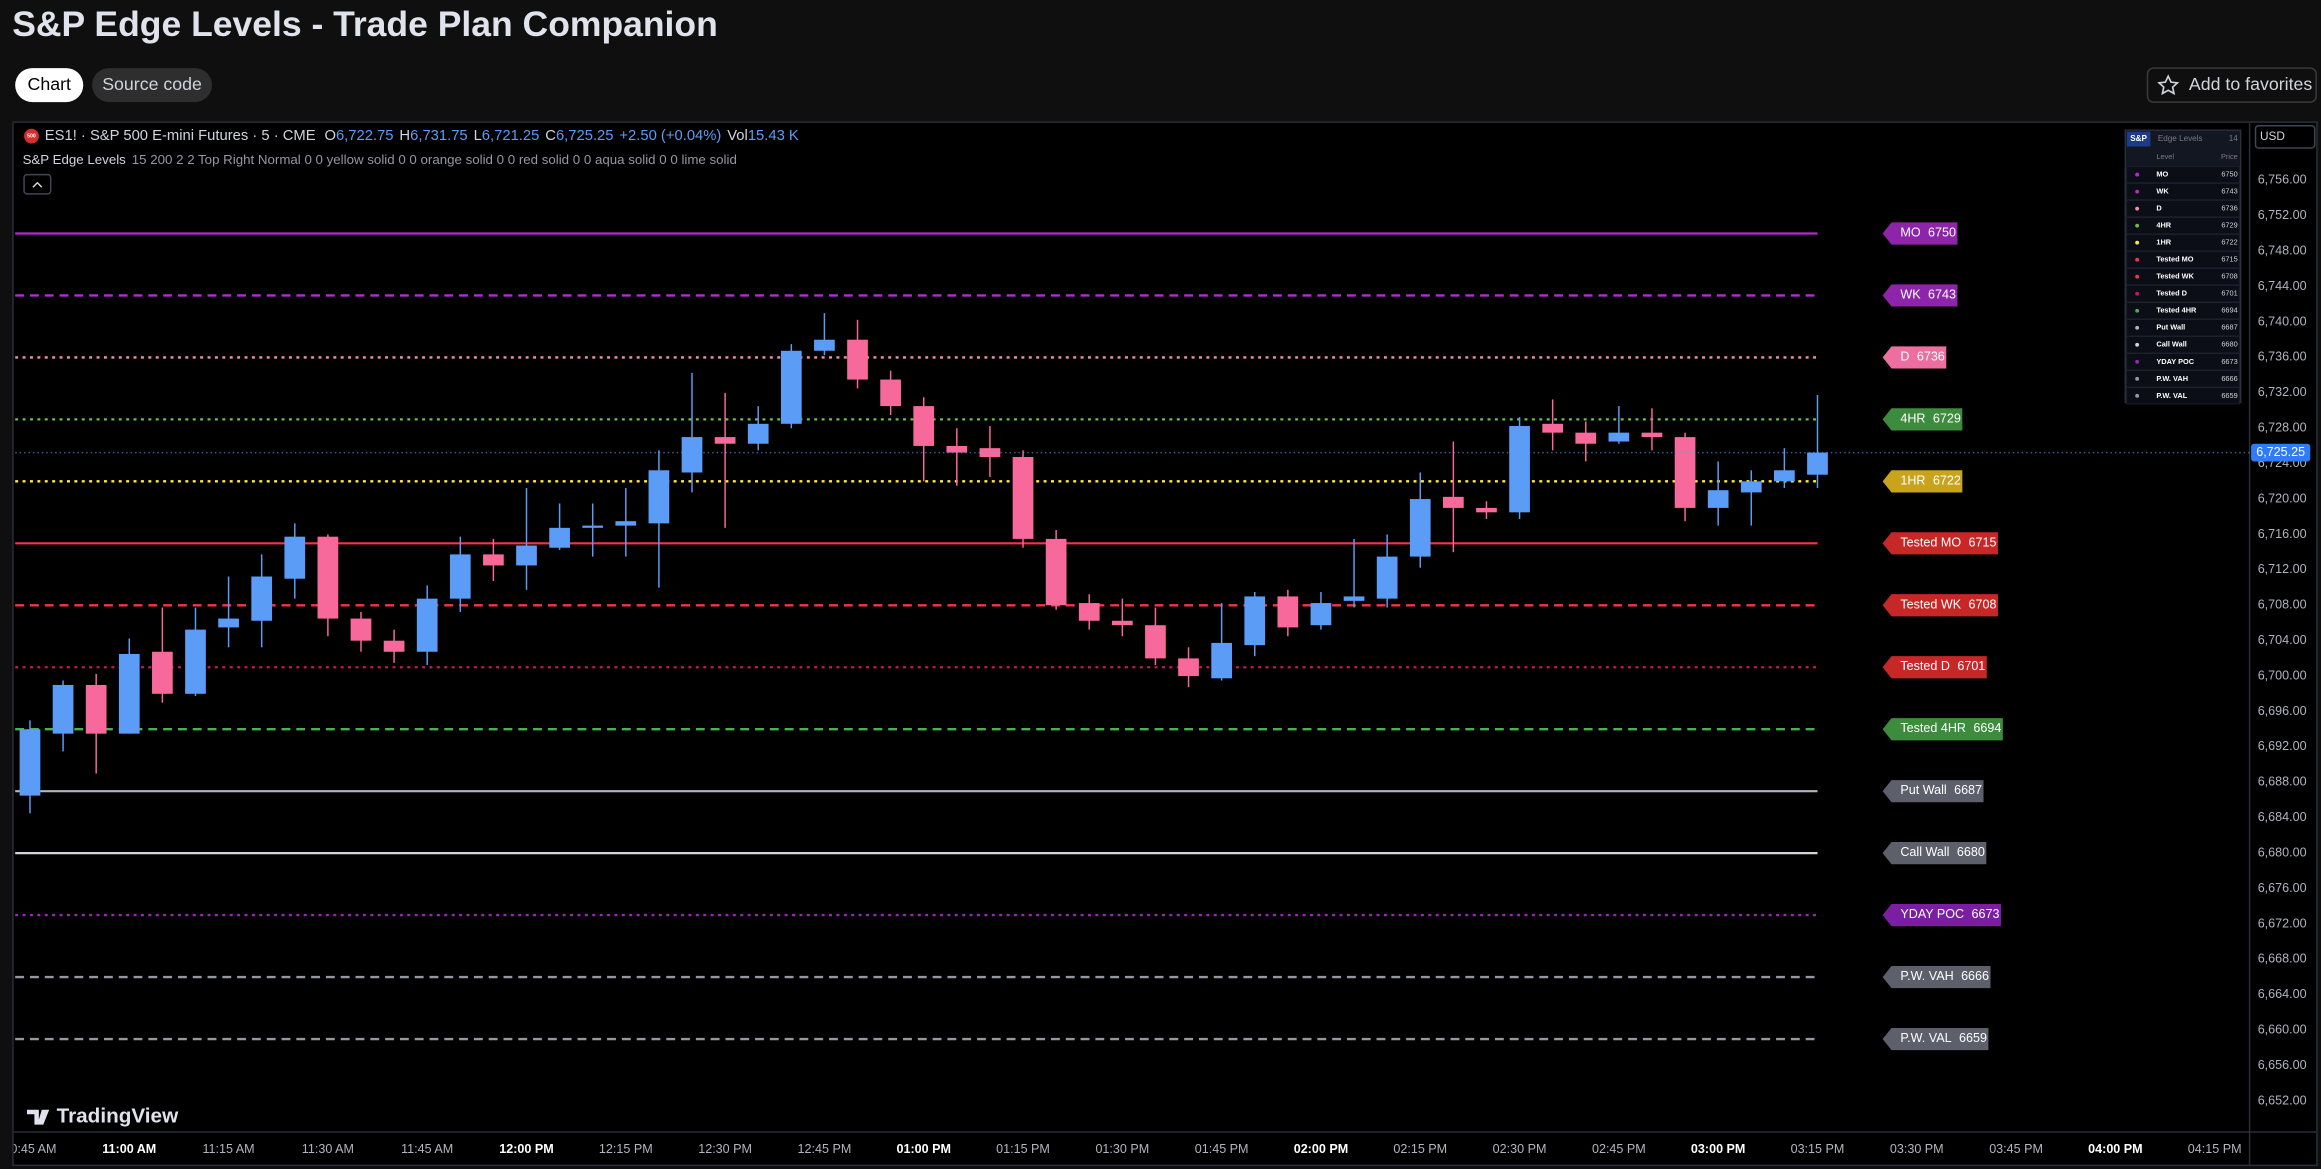 This screenshot has height=1169, width=2321. What do you see at coordinates (1950, 729) in the screenshot?
I see `level-label: Tested 4HR 6694` at bounding box center [1950, 729].